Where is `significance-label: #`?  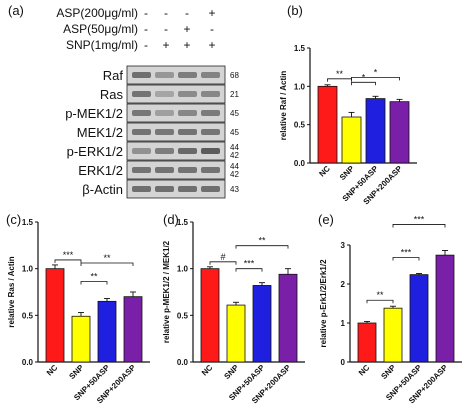
significance-label: # is located at coordinates (222, 257).